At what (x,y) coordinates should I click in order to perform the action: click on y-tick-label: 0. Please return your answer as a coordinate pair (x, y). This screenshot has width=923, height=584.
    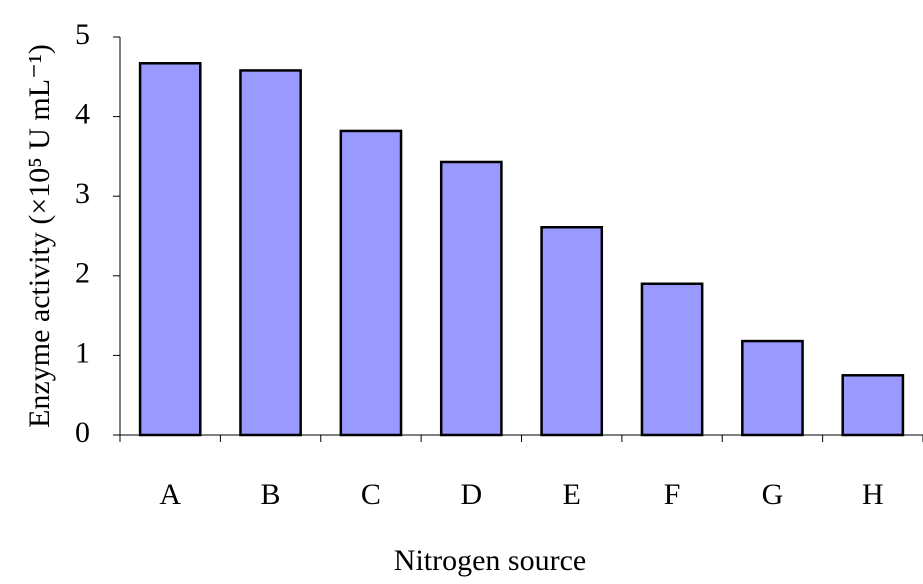
    Looking at the image, I should click on (82, 432).